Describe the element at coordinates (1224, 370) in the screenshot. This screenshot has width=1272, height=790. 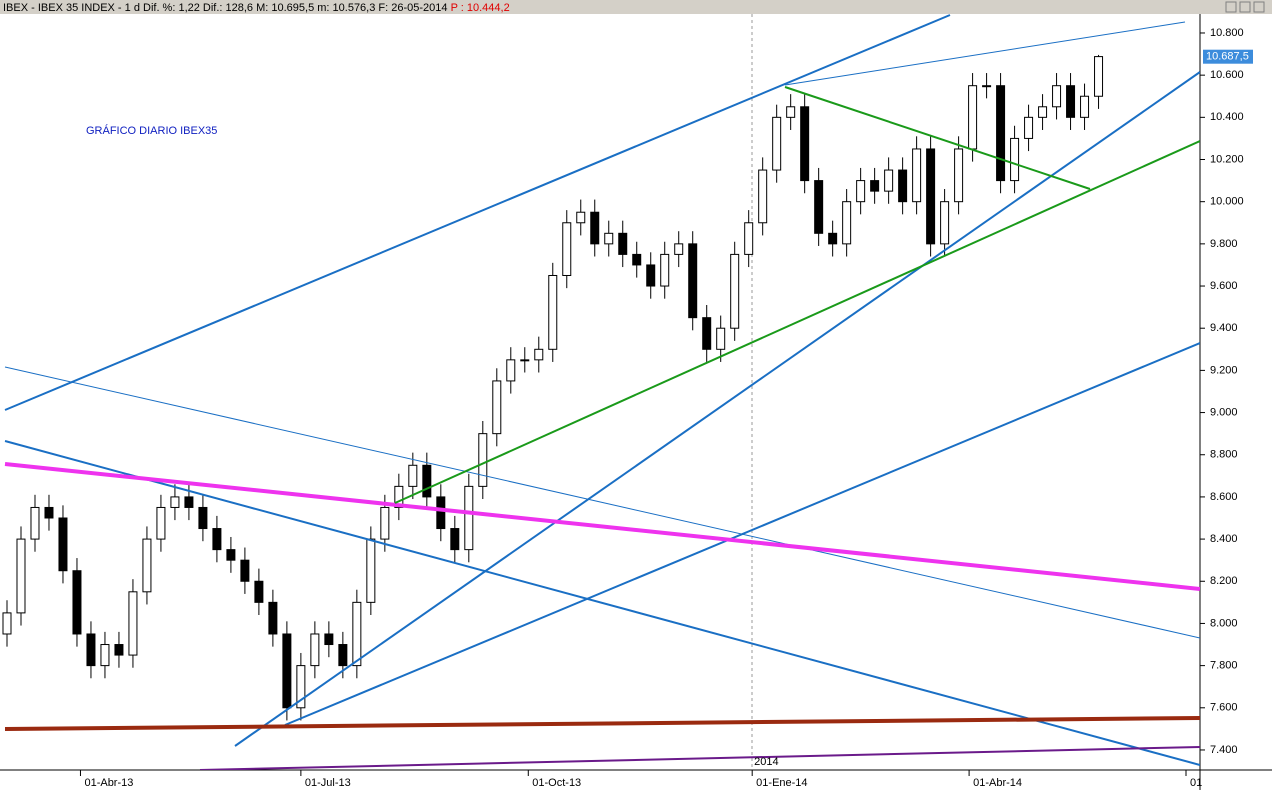
I see `y-tick-label: 9.200` at that location.